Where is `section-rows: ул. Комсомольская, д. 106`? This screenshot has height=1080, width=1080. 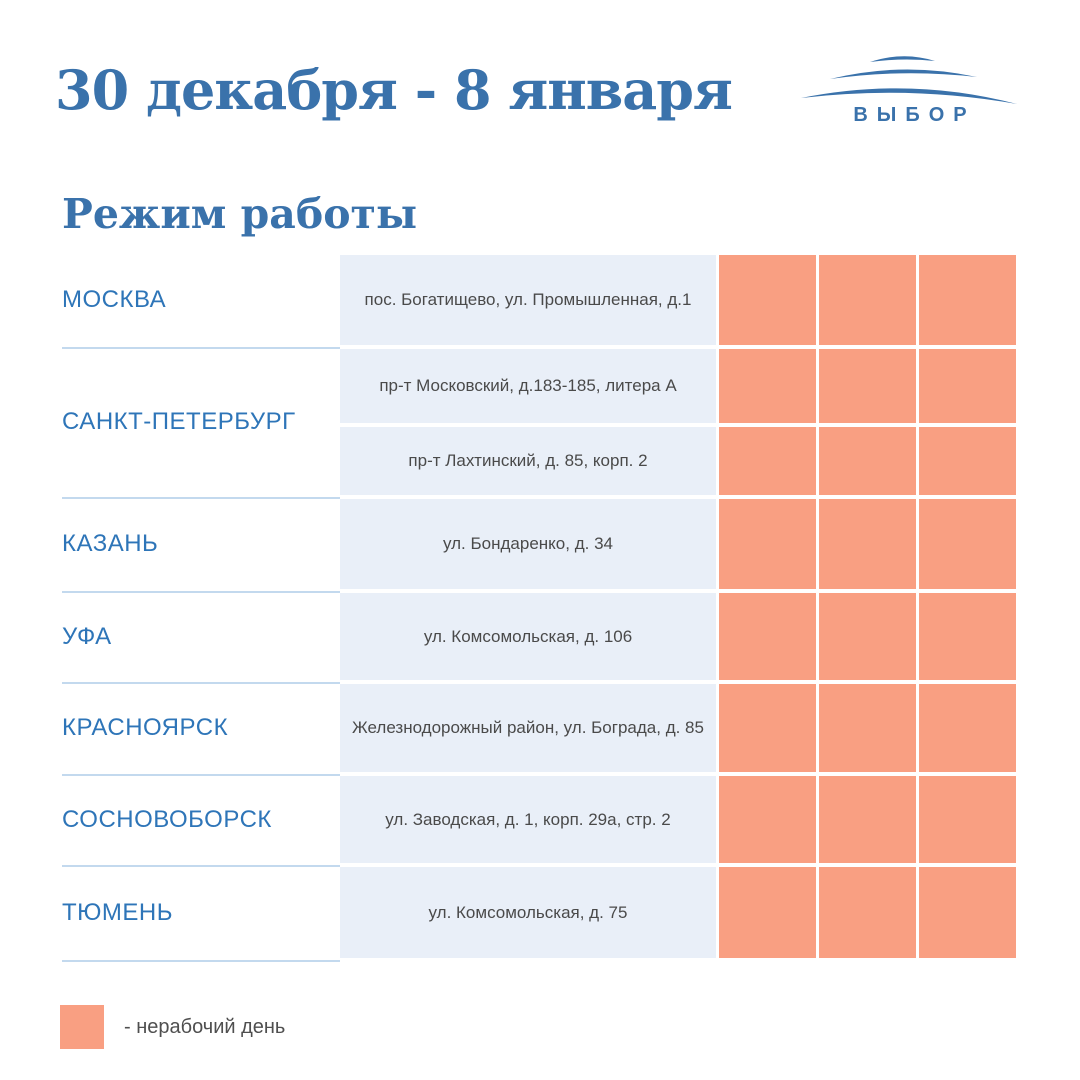 section-rows: ул. Комсомольская, д. 106 is located at coordinates (678, 636).